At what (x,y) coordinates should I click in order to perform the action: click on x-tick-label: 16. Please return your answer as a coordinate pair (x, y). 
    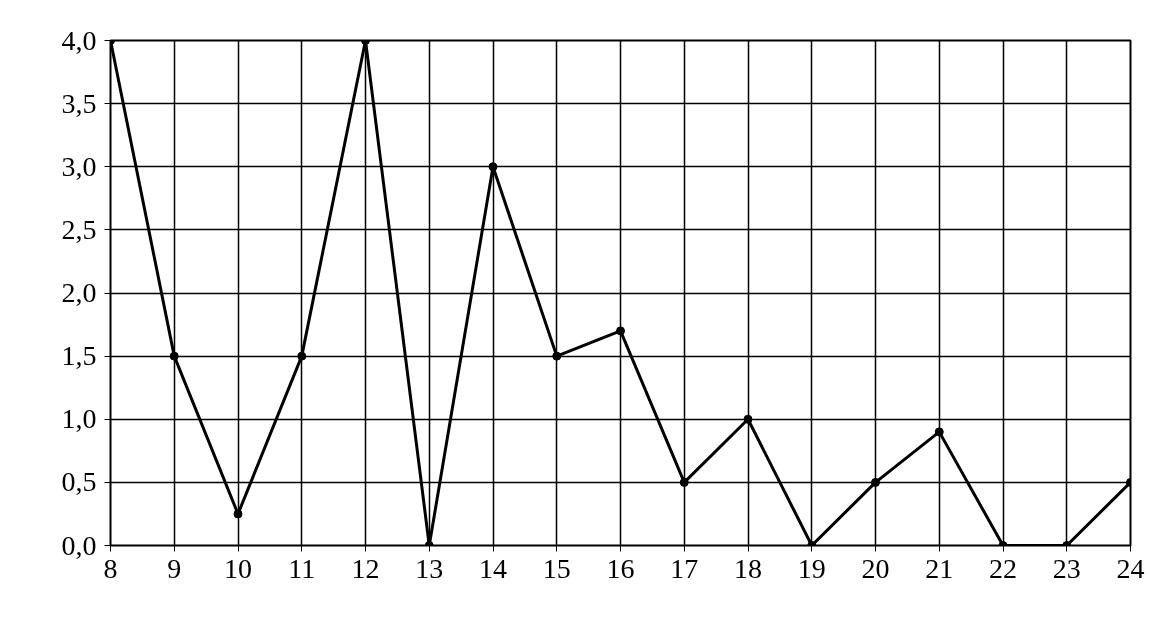
    Looking at the image, I should click on (620, 568).